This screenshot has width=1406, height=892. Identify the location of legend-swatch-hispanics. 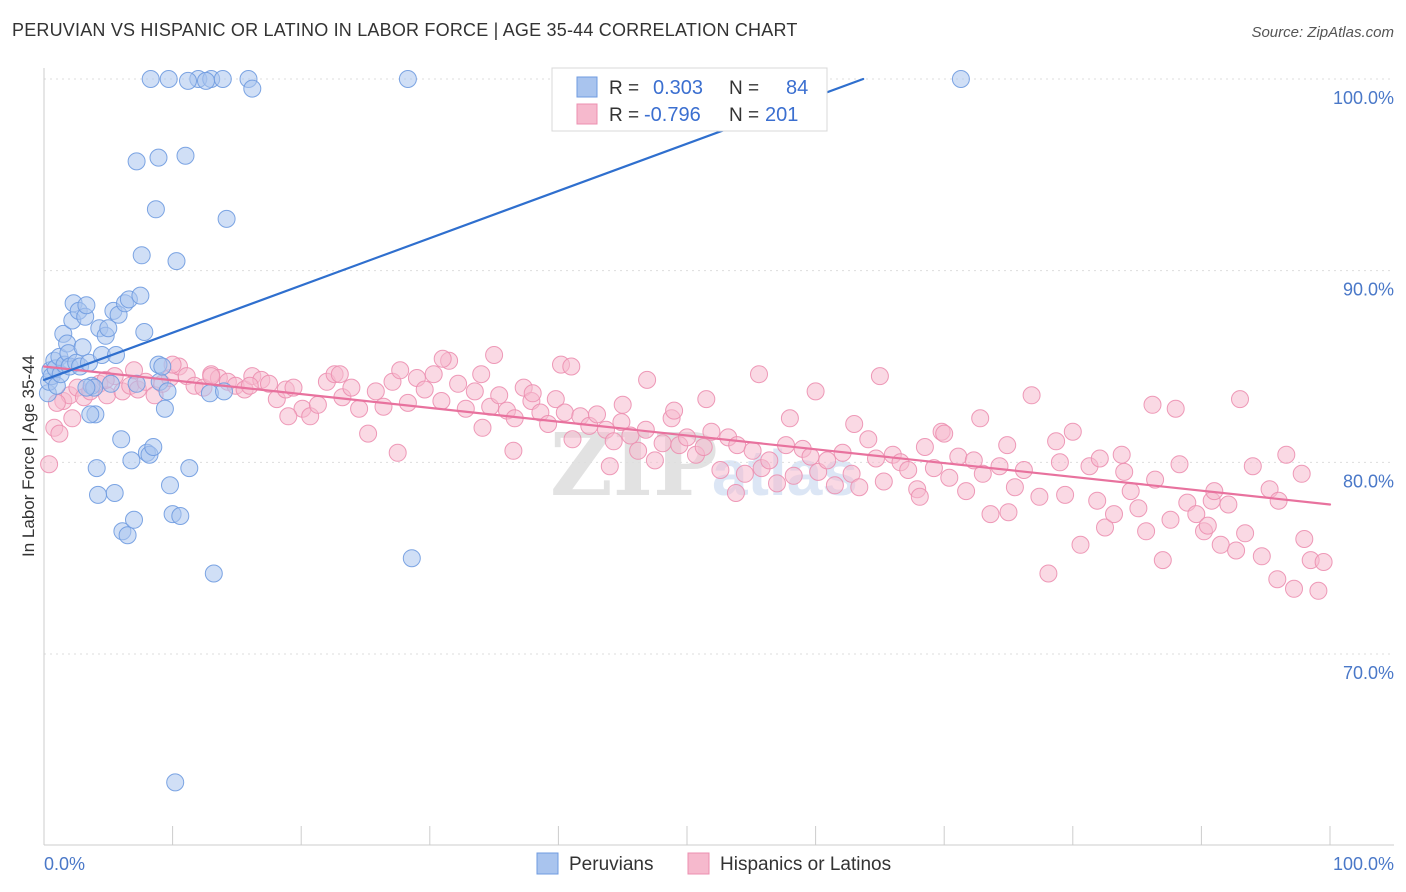
(698, 863).